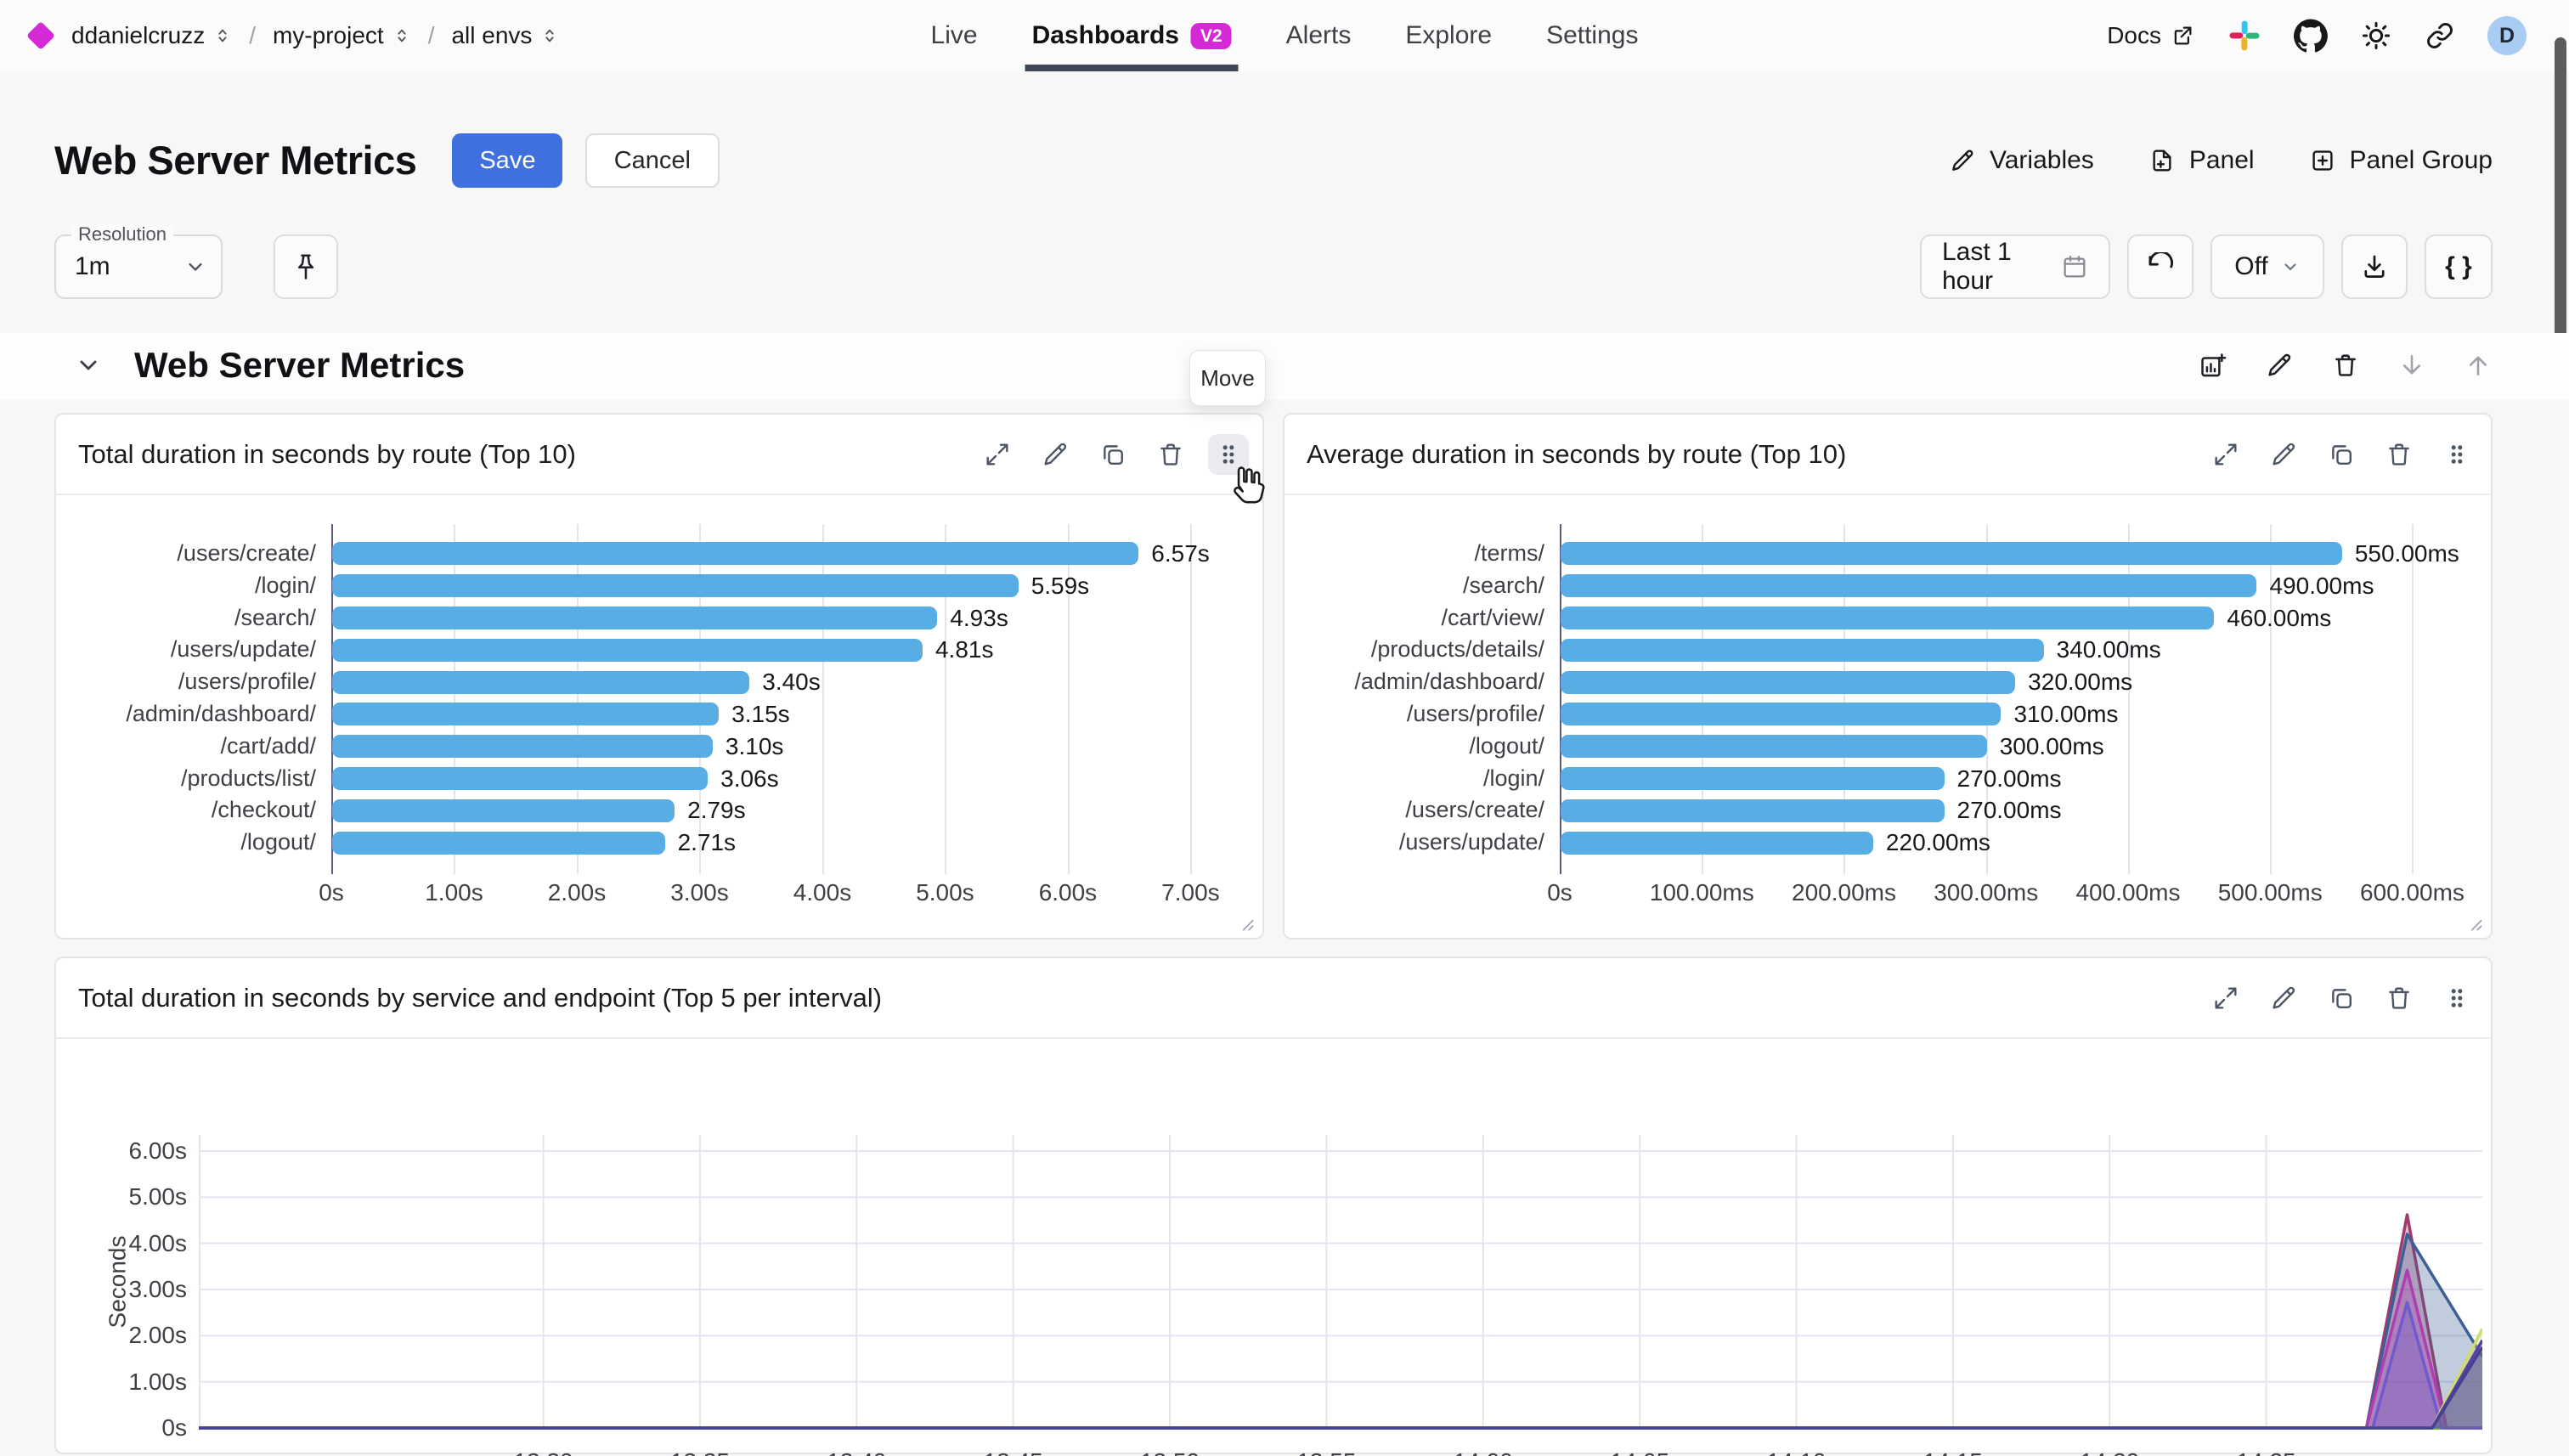 Image resolution: width=2569 pixels, height=1456 pixels. What do you see at coordinates (1448, 35) in the screenshot?
I see `nav-tab-explore: Explore` at bounding box center [1448, 35].